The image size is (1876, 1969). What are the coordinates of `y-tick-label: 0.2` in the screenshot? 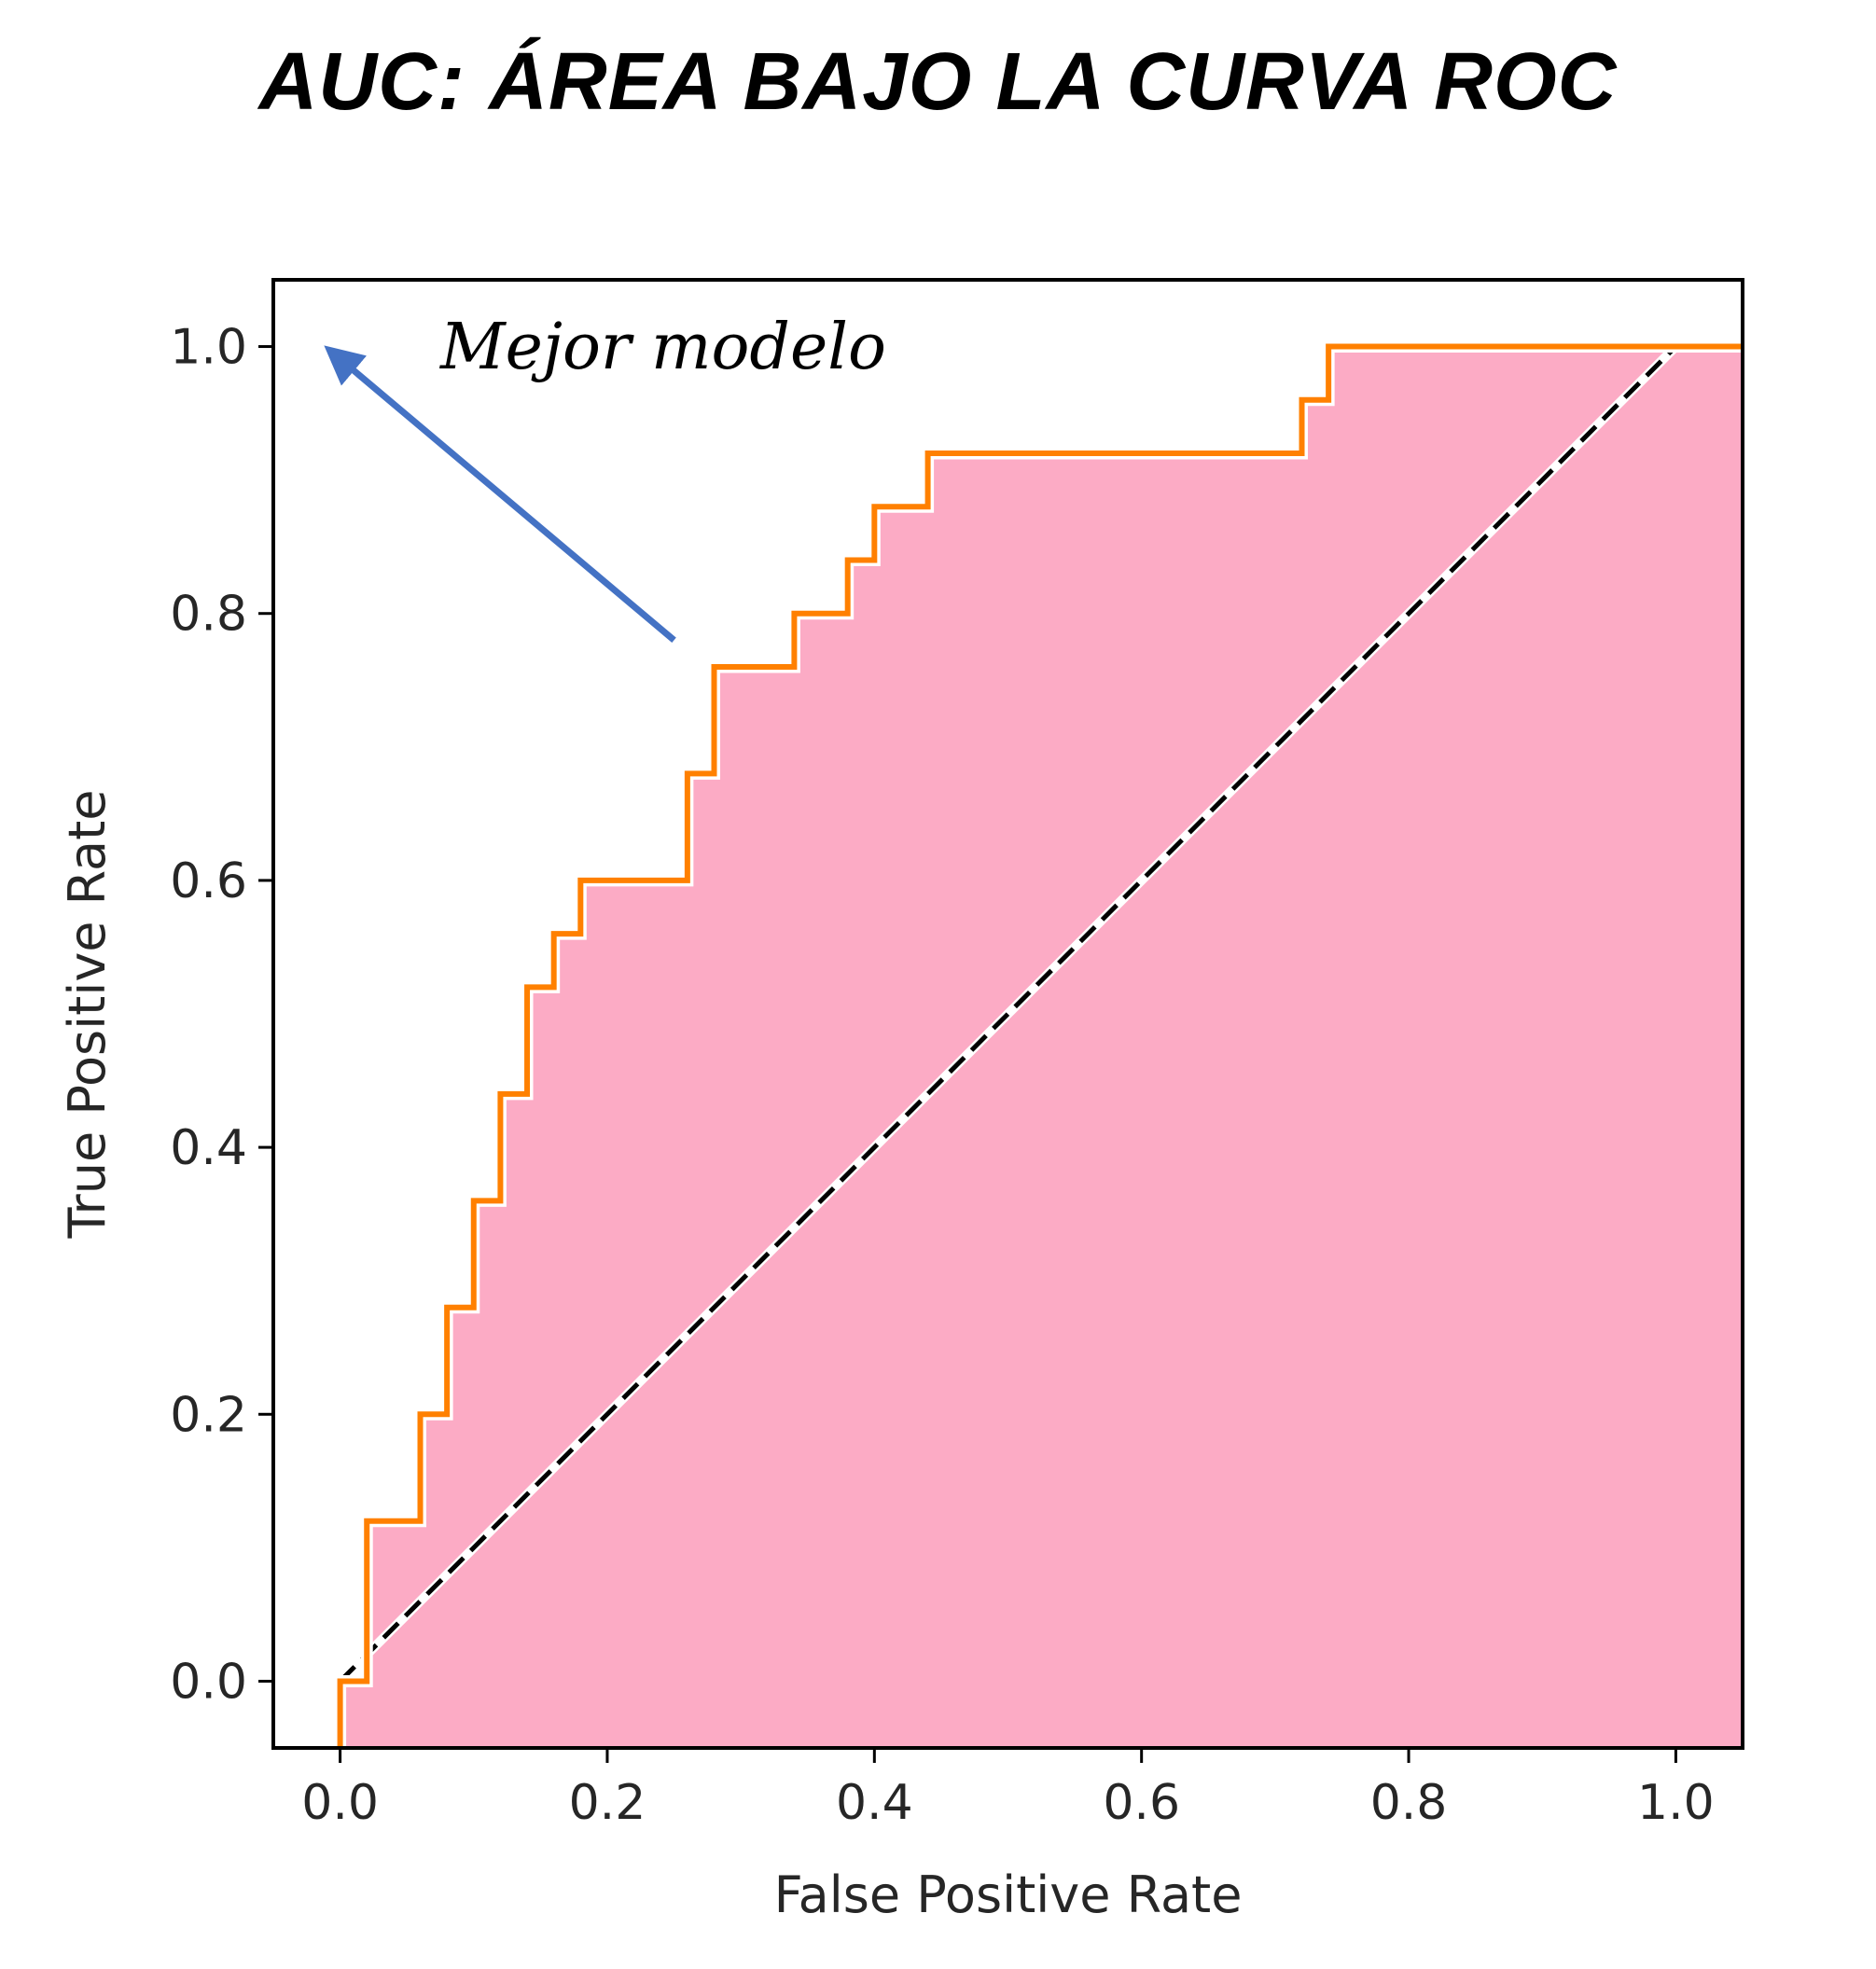 It's located at (208, 1415).